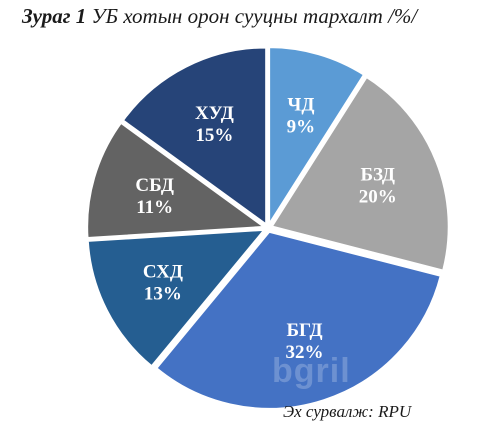 Image resolution: width=499 pixels, height=437 pixels. What do you see at coordinates (254, 16) in the screenshot?
I see `title-text: УБ хотын орон сууцны тархалт /%/` at bounding box center [254, 16].